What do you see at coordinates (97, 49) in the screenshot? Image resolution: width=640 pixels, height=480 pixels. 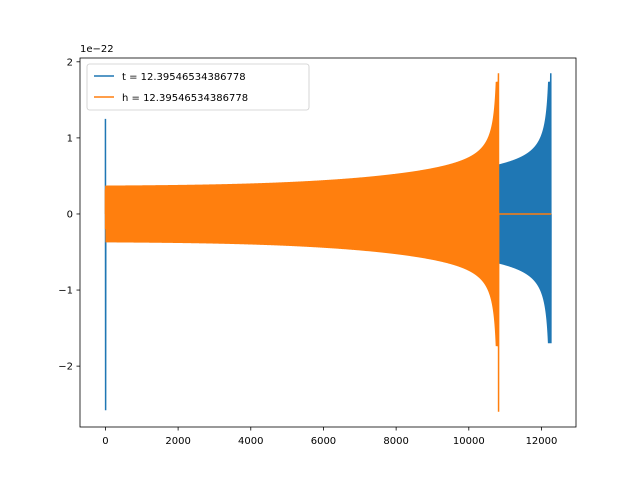 I see `y-offset-label: 1e−22` at bounding box center [97, 49].